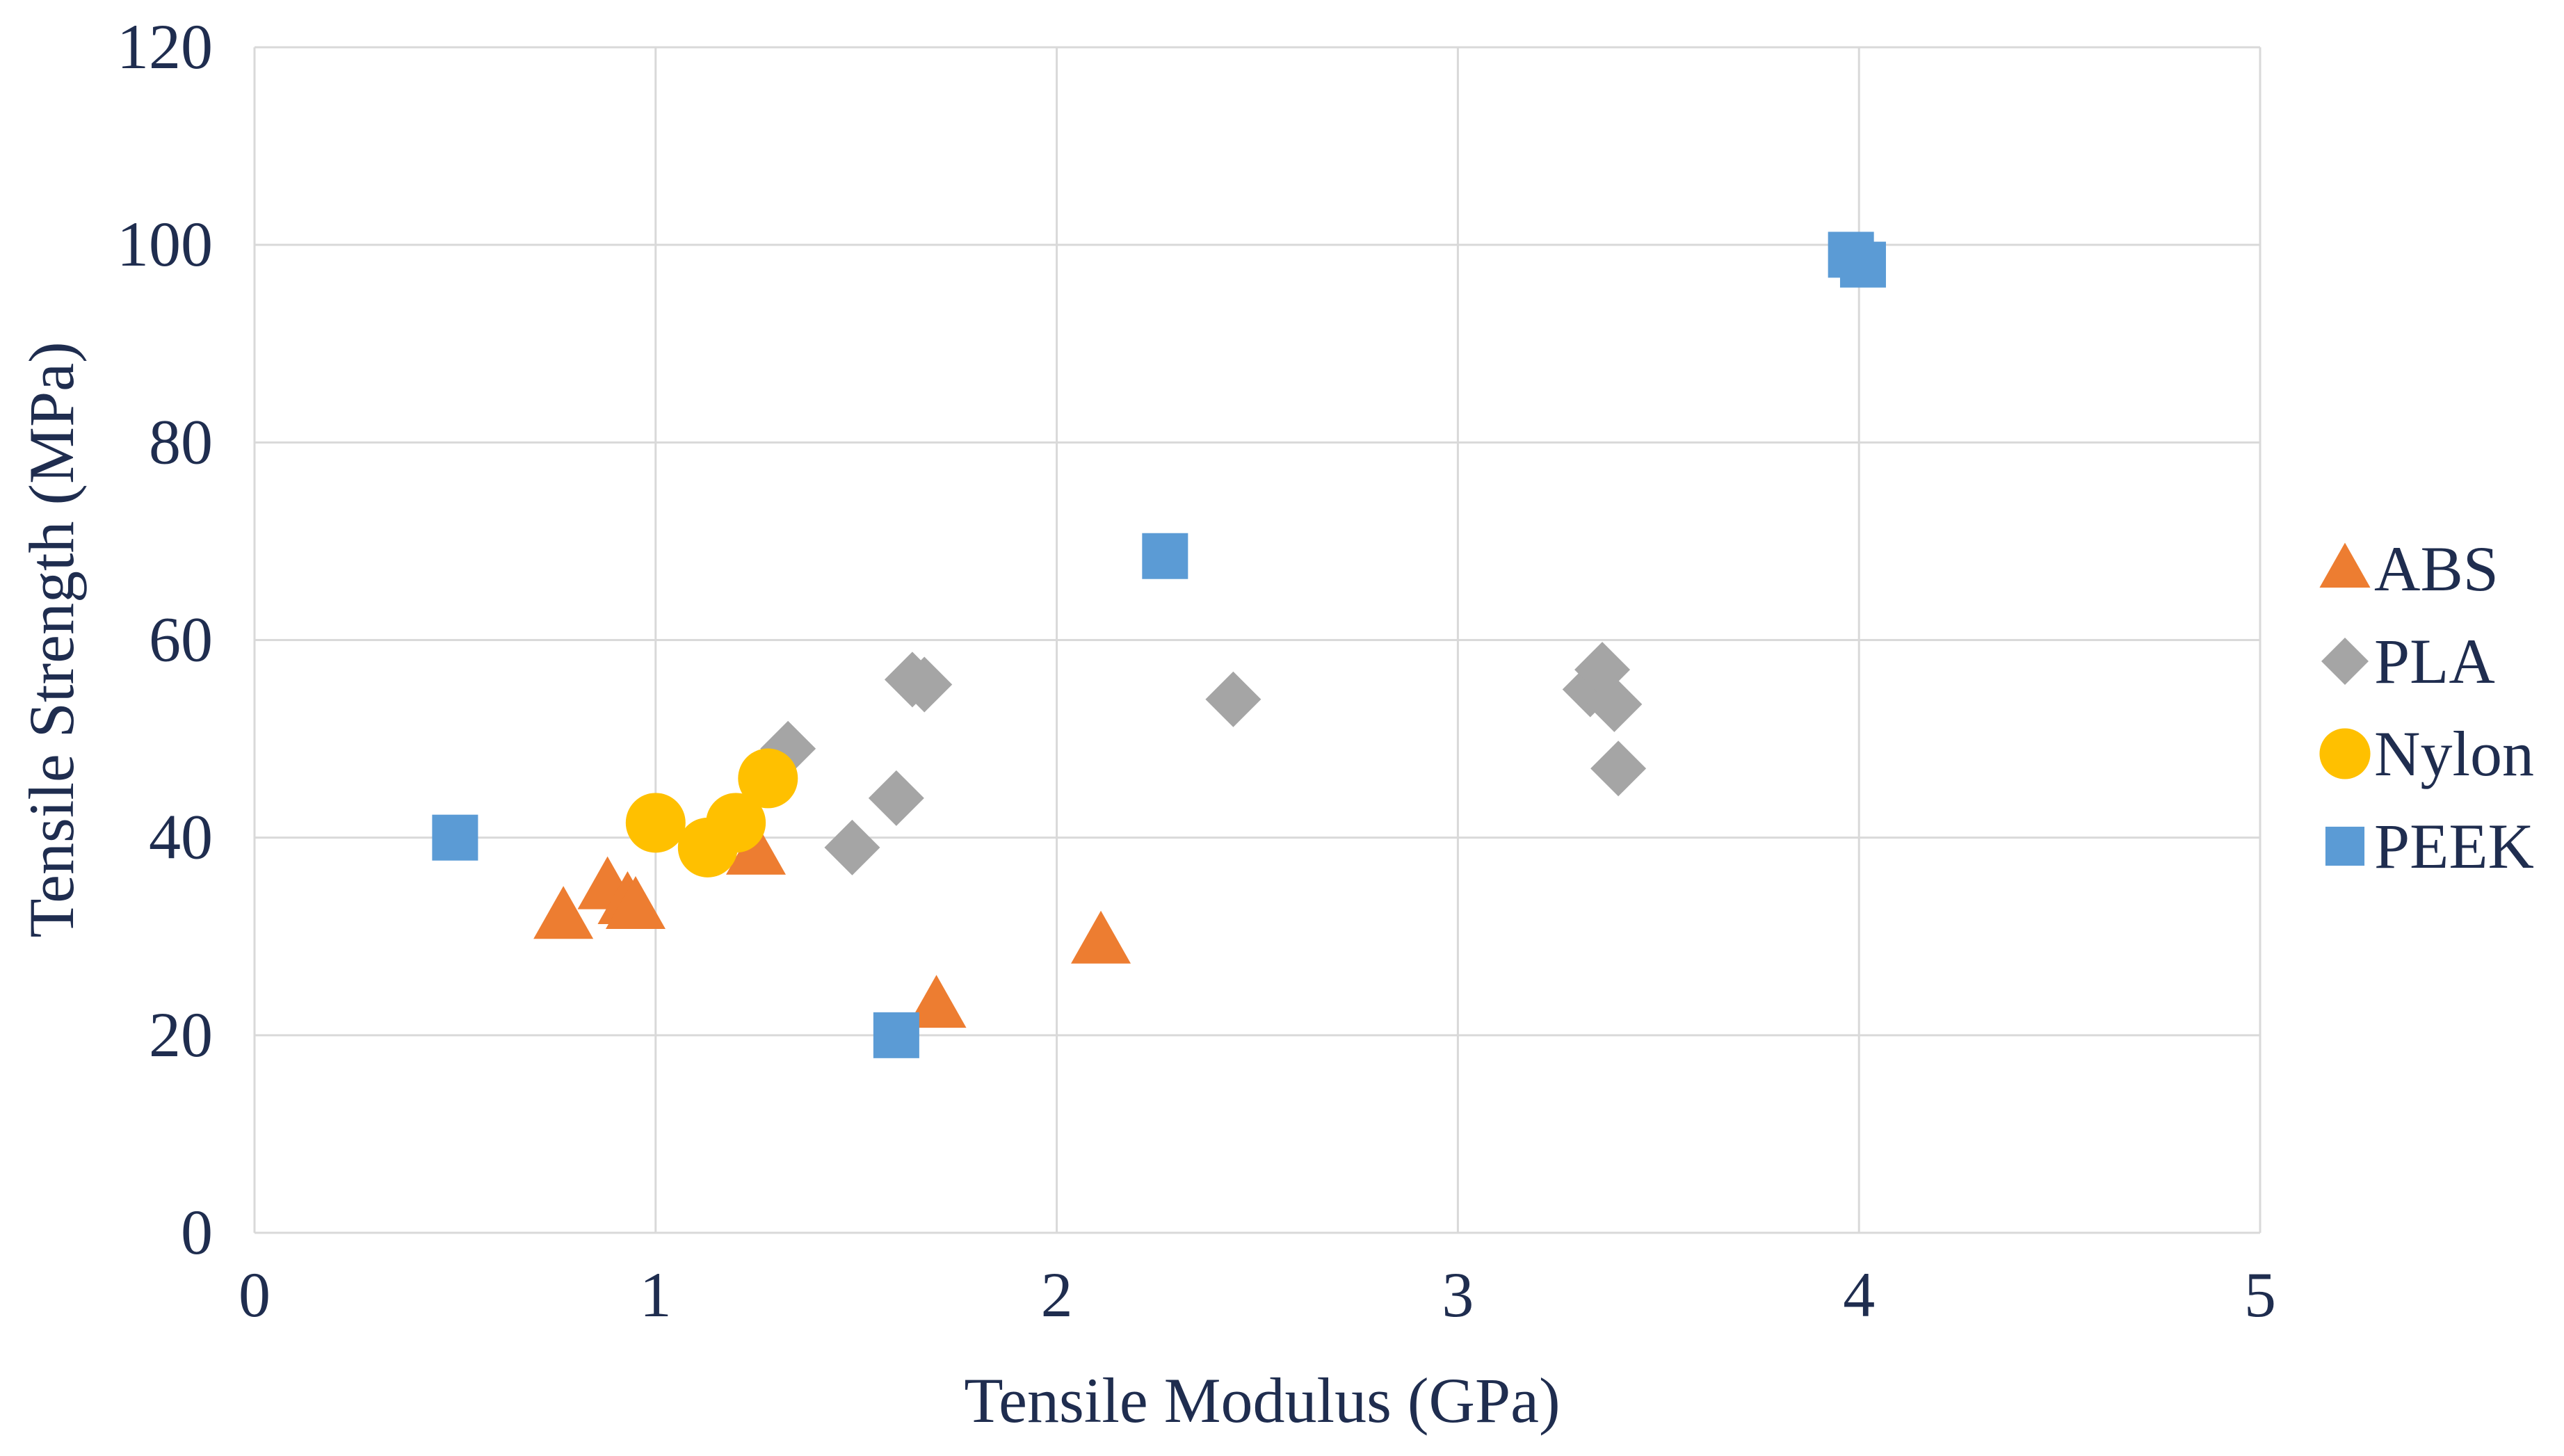 The height and width of the screenshot is (1456, 2564). I want to click on y-tick-labels: 0 20 40 60 80 100 120, so click(165, 639).